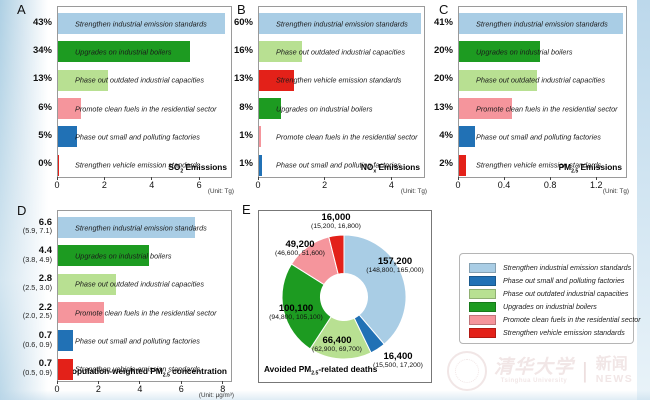 Image resolution: width=650 pixels, height=400 pixels. I want to click on y-axis-labels-so2: 43% 34% 13% 6% 5% 0%, so click(28, 91).